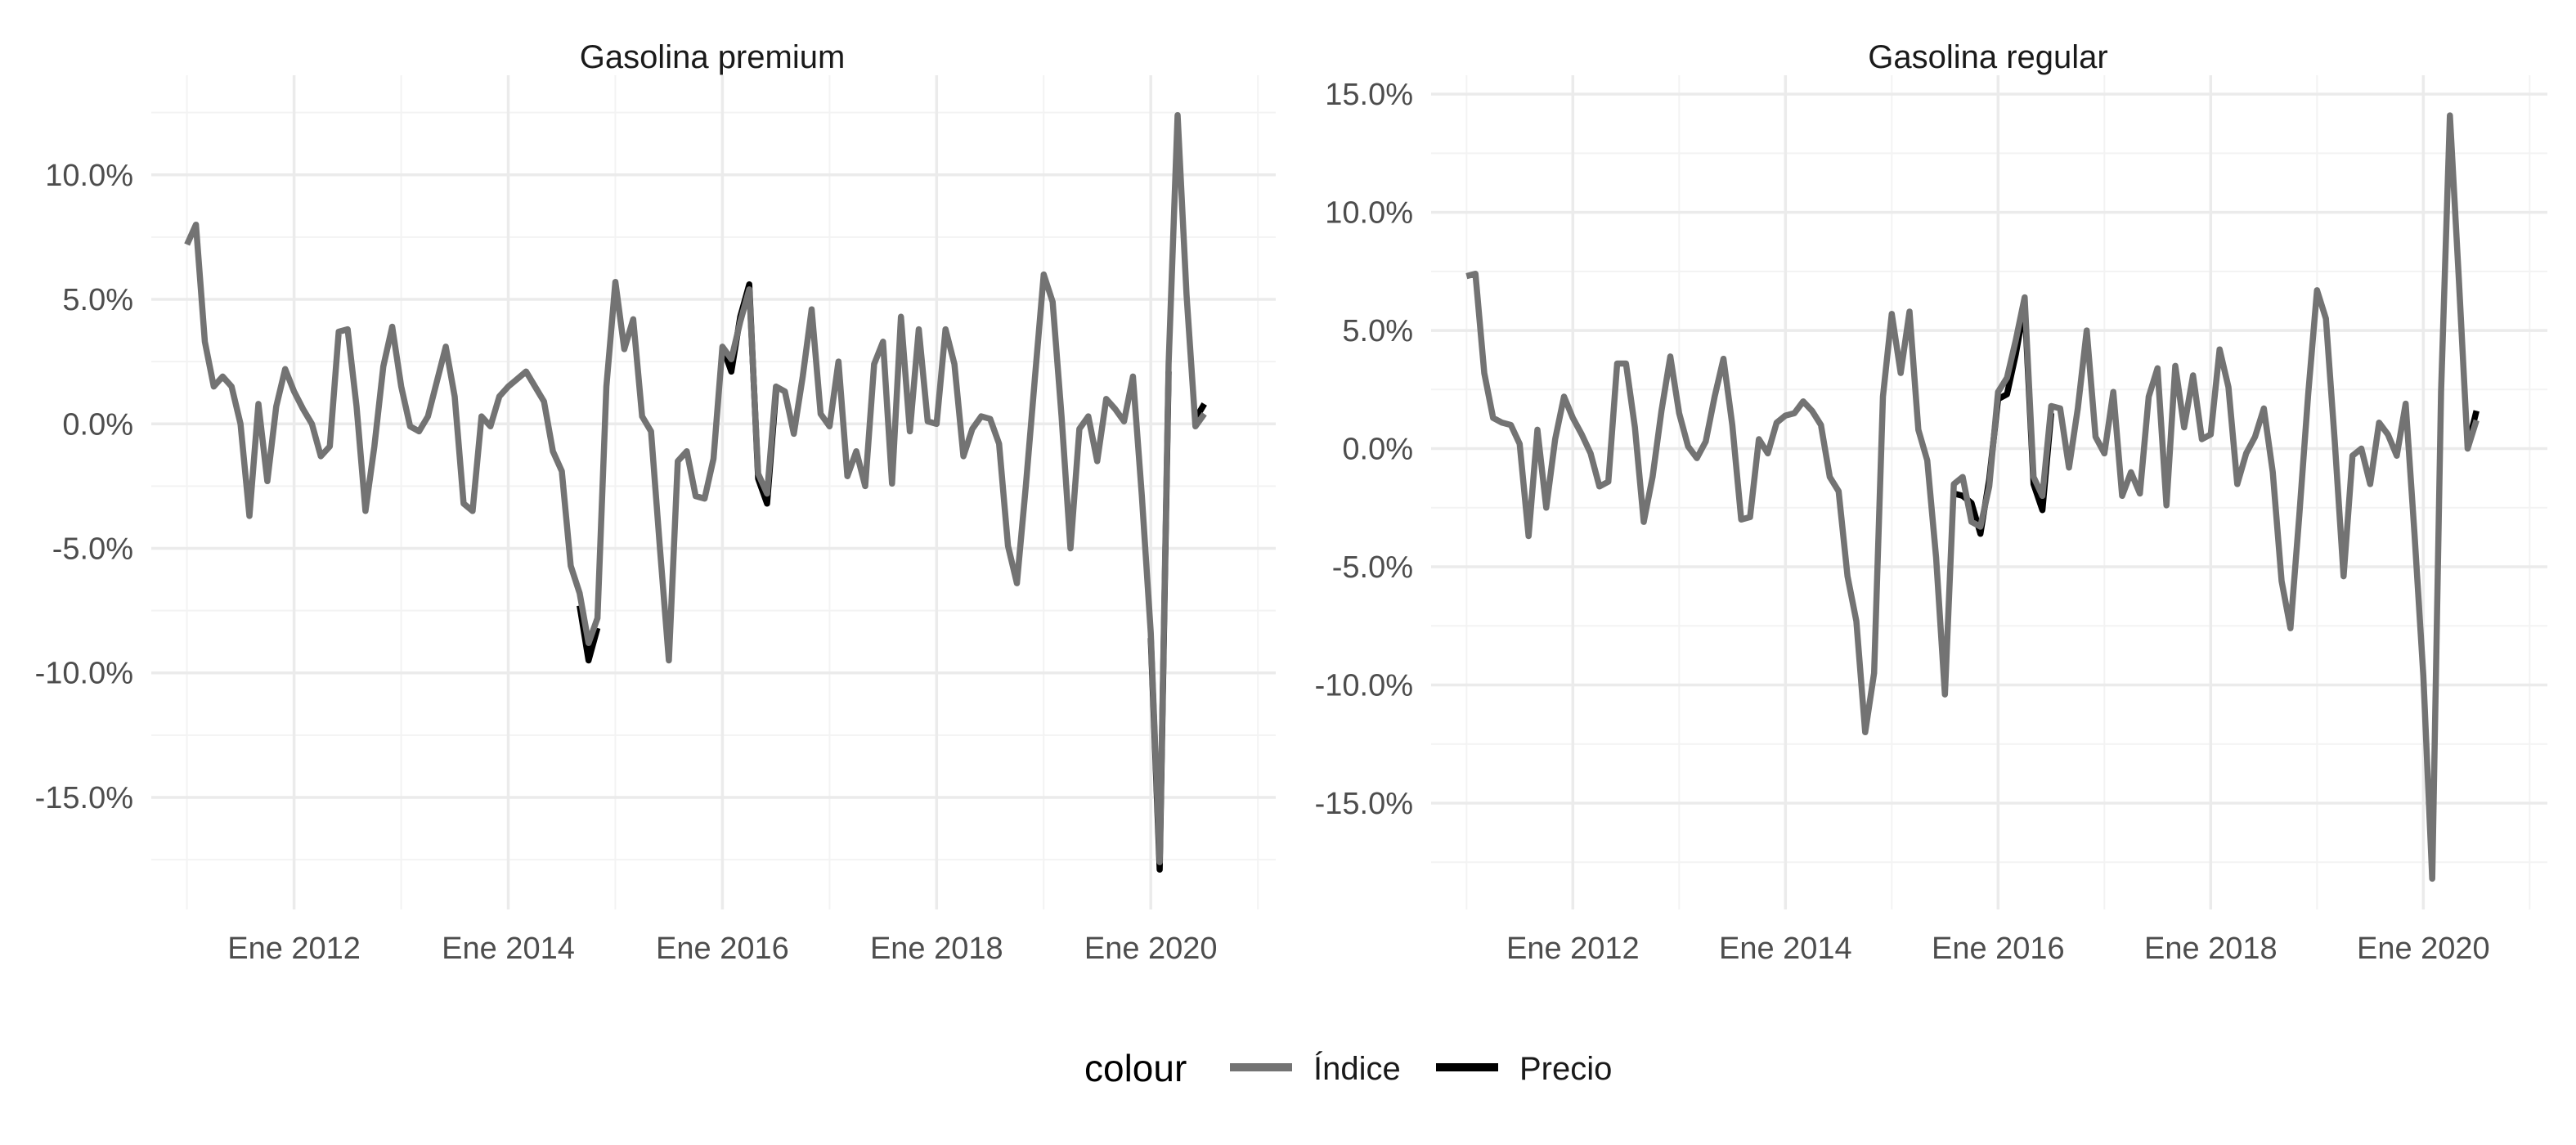  Describe the element at coordinates (1988, 57) in the screenshot. I see `panel-title: Gasolina regular` at that location.